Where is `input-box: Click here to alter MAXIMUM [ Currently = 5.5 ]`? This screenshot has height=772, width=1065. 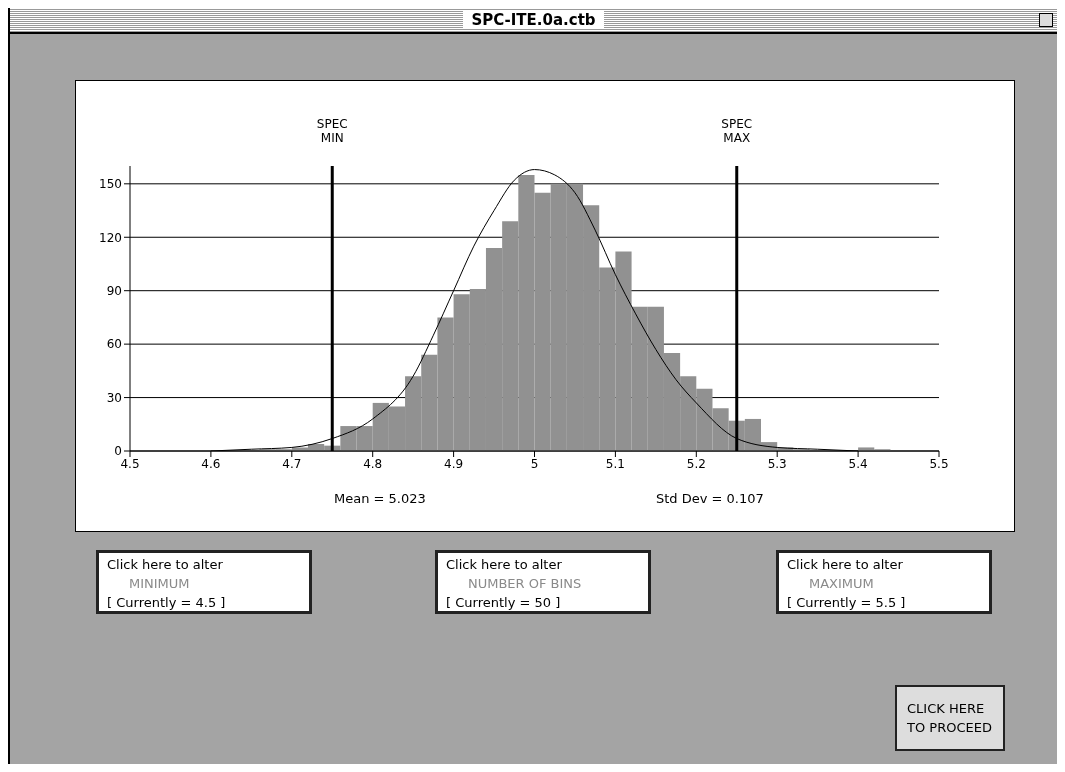 input-box: Click here to alter MAXIMUM [ Currently = 5.5 ] is located at coordinates (884, 582).